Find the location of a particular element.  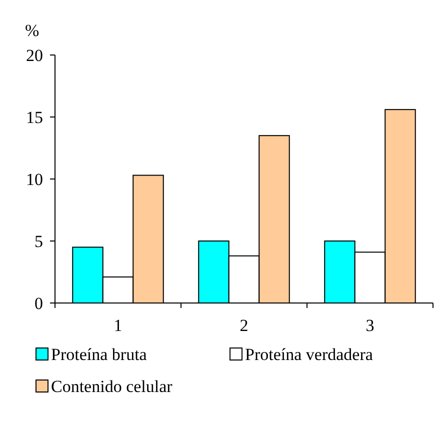

x-tick-label: 2 is located at coordinates (244, 325).